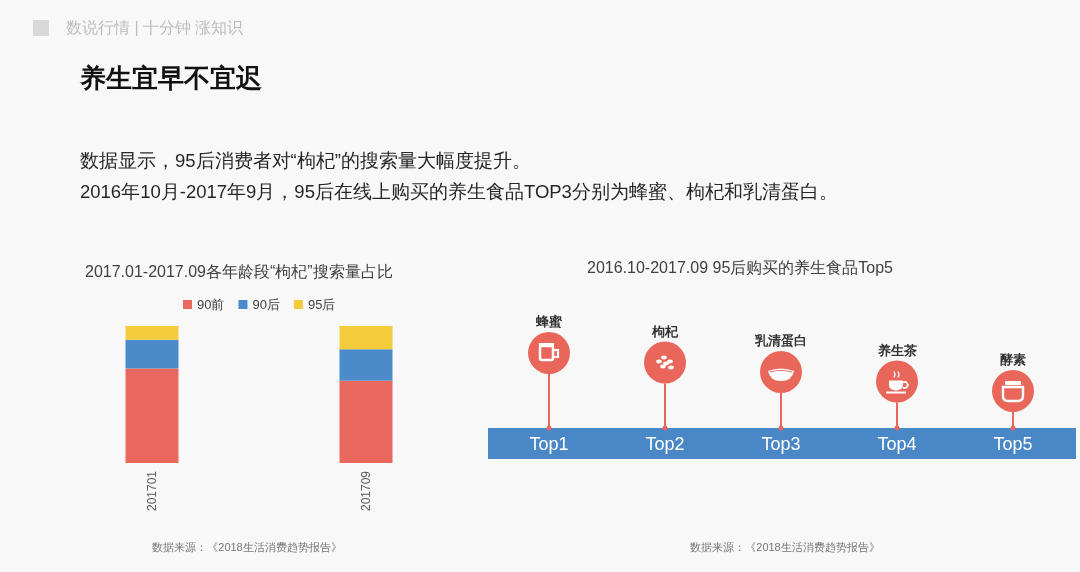  Describe the element at coordinates (740, 268) in the screenshot. I see `text: 2016.10-2017.09 95后购买的养生食品Top5` at that location.